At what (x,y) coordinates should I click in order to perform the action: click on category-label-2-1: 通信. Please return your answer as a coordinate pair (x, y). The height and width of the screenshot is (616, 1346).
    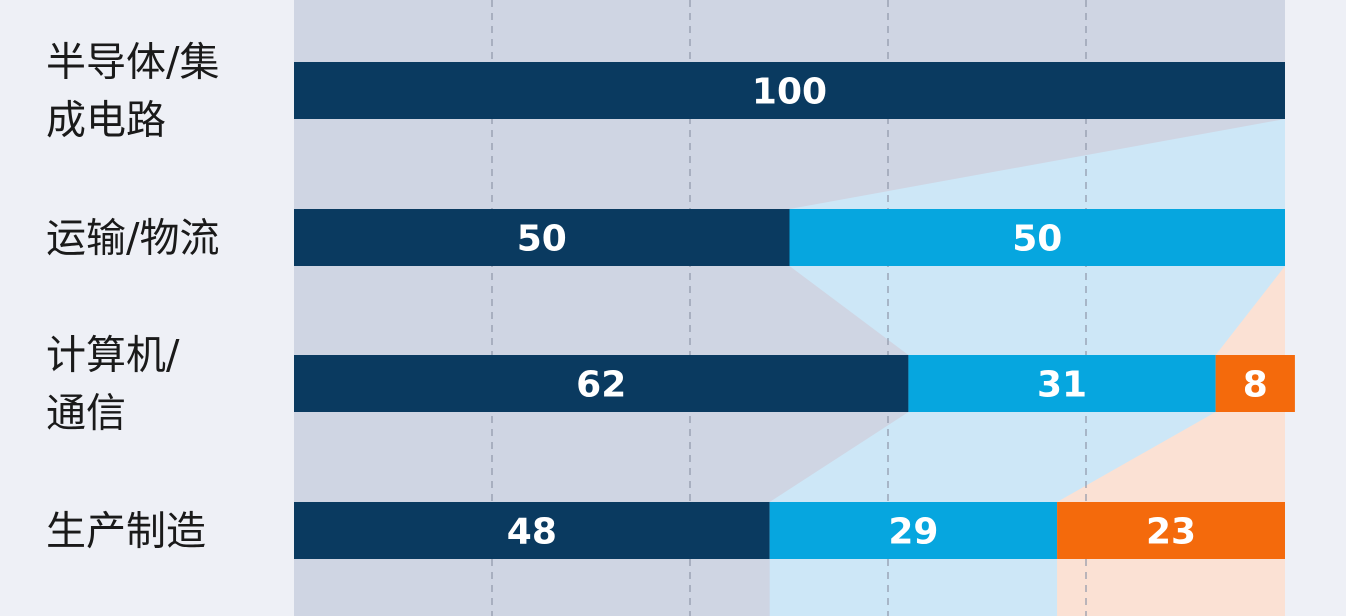
    Looking at the image, I should click on (86, 414).